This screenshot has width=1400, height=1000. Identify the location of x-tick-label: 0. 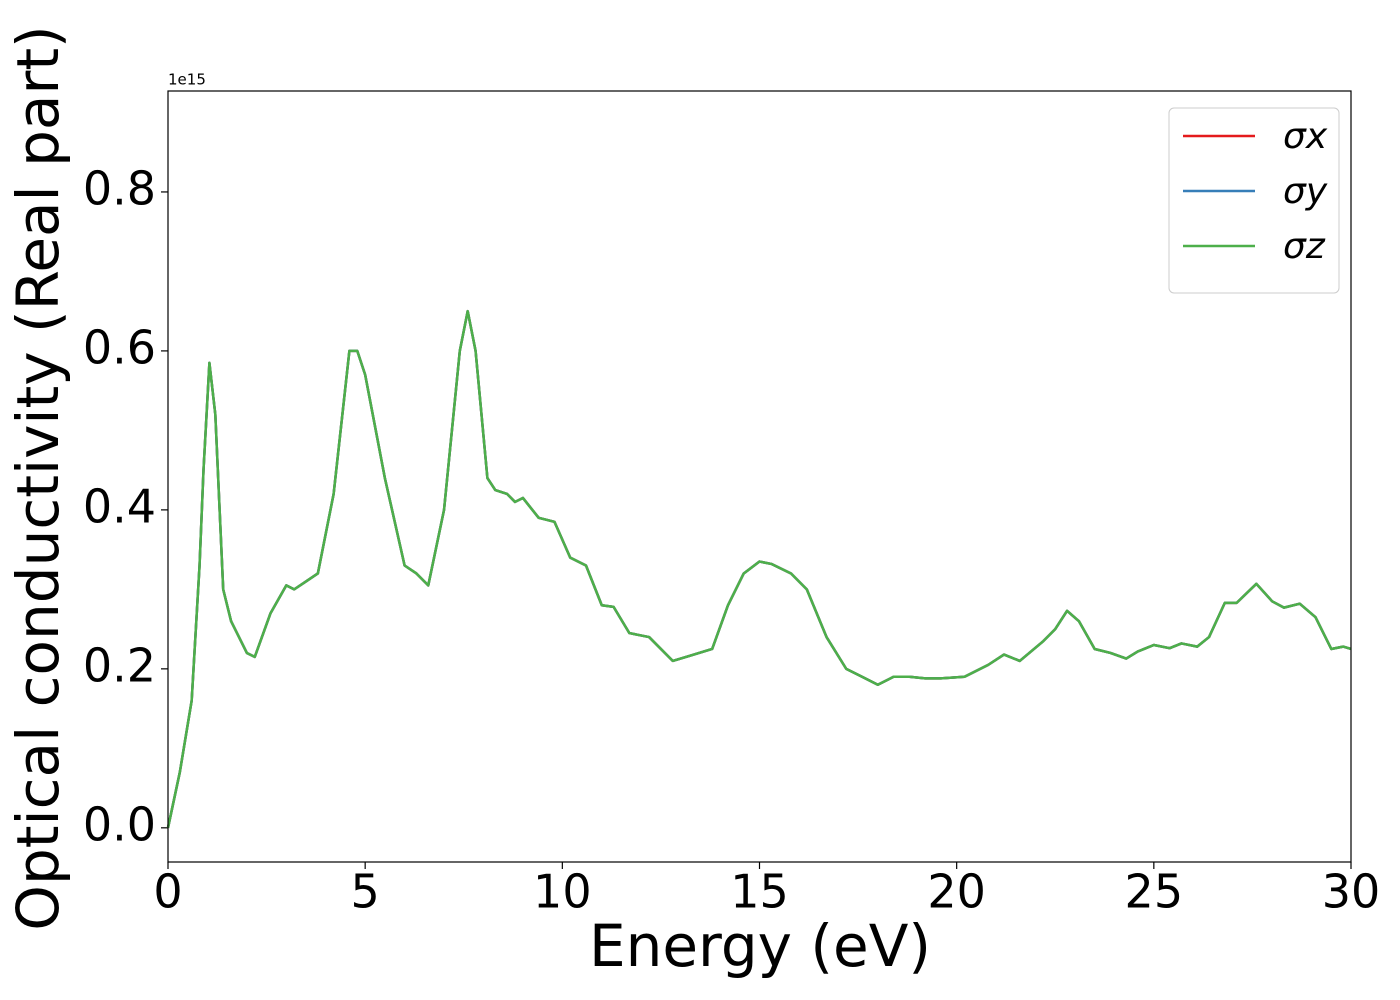
(167, 892).